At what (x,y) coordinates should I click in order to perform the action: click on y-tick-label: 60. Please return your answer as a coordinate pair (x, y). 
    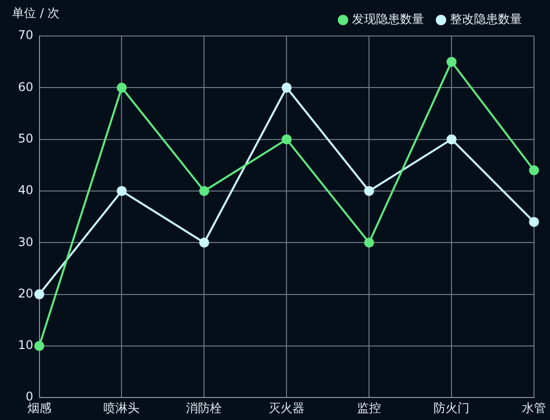
    Looking at the image, I should click on (26, 87).